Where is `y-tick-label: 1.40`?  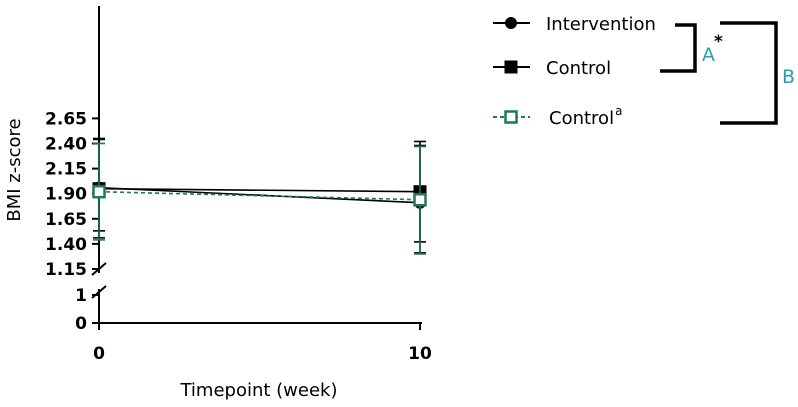
y-tick-label: 1.40 is located at coordinates (66, 245).